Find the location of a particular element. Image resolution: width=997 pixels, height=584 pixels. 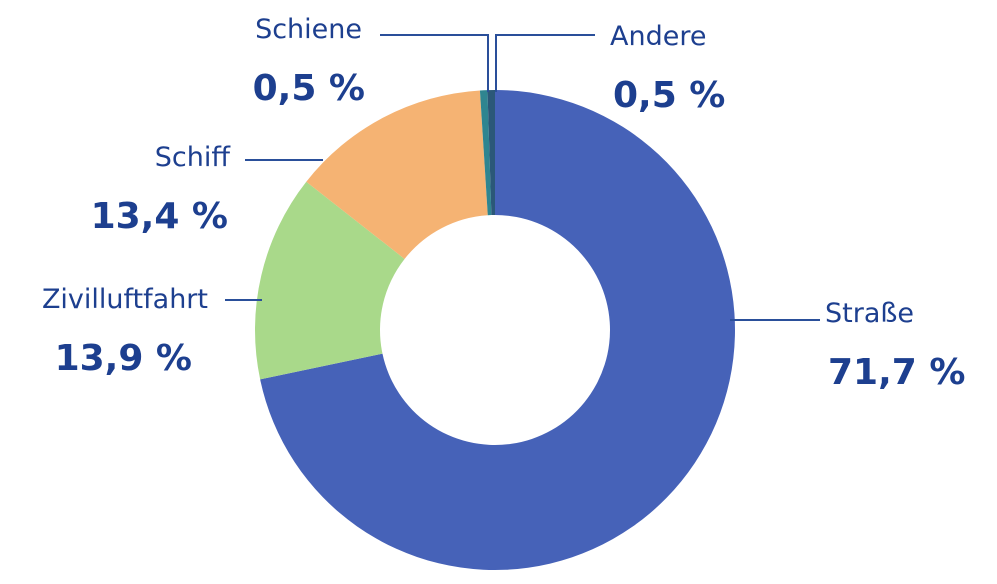

segment-value-label: 71,7 % is located at coordinates (896, 372).